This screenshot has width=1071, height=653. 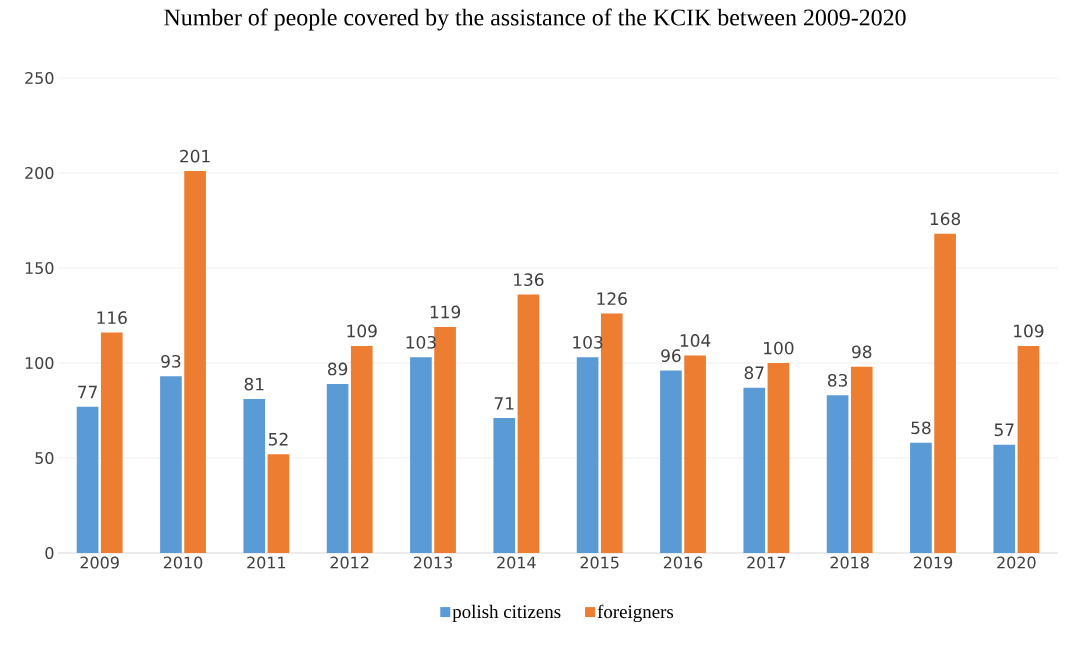 What do you see at coordinates (1004, 430) in the screenshot?
I see `data-label: 57` at bounding box center [1004, 430].